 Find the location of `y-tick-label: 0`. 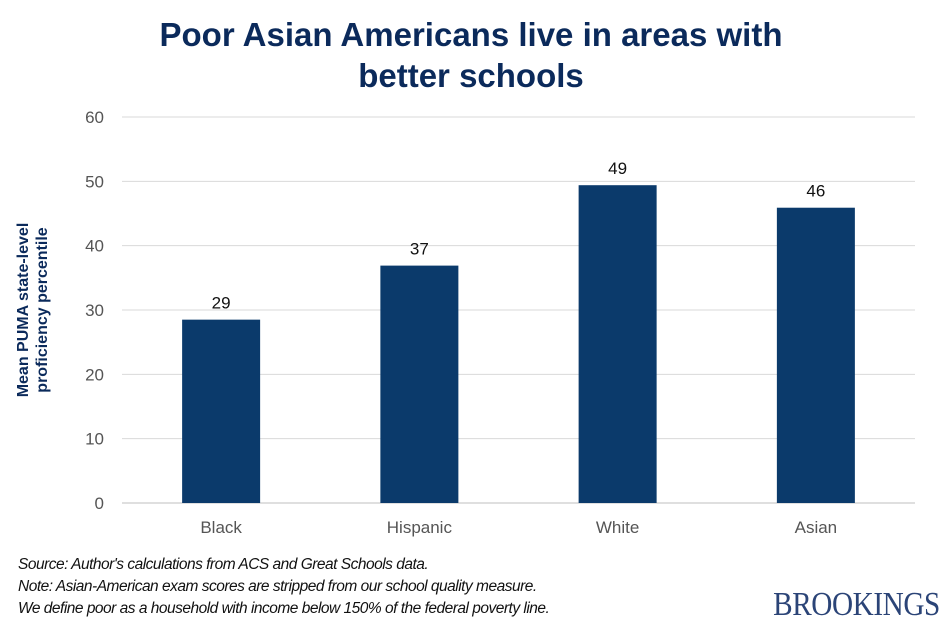

y-tick-label: 0 is located at coordinates (99, 503).